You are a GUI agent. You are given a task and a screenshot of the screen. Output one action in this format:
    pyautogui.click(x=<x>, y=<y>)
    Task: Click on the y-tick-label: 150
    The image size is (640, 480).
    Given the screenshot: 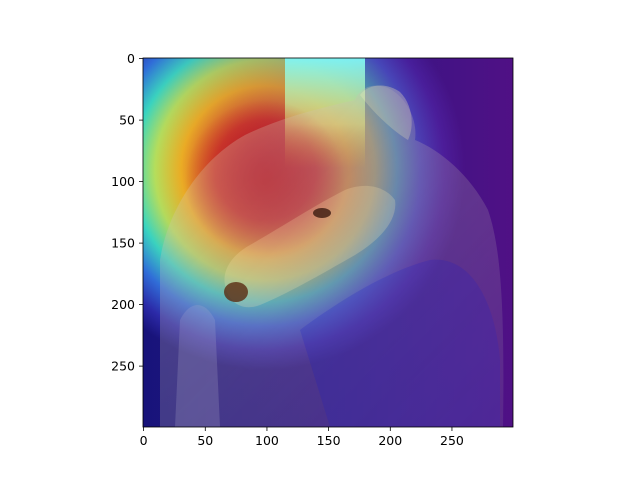 What is the action you would take?
    pyautogui.click(x=123, y=243)
    